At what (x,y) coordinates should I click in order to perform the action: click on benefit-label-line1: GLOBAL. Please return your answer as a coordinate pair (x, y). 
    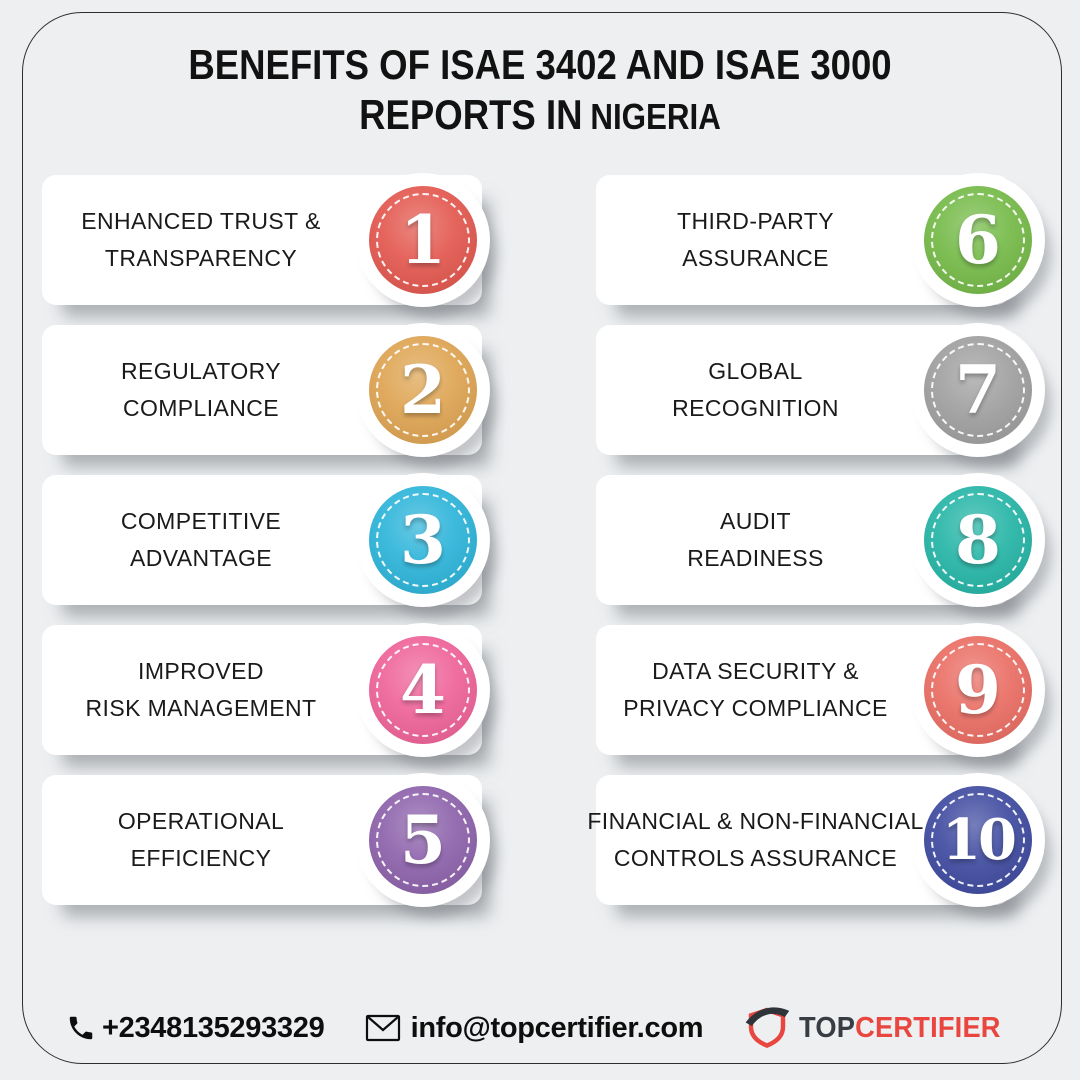
    Looking at the image, I should click on (755, 371).